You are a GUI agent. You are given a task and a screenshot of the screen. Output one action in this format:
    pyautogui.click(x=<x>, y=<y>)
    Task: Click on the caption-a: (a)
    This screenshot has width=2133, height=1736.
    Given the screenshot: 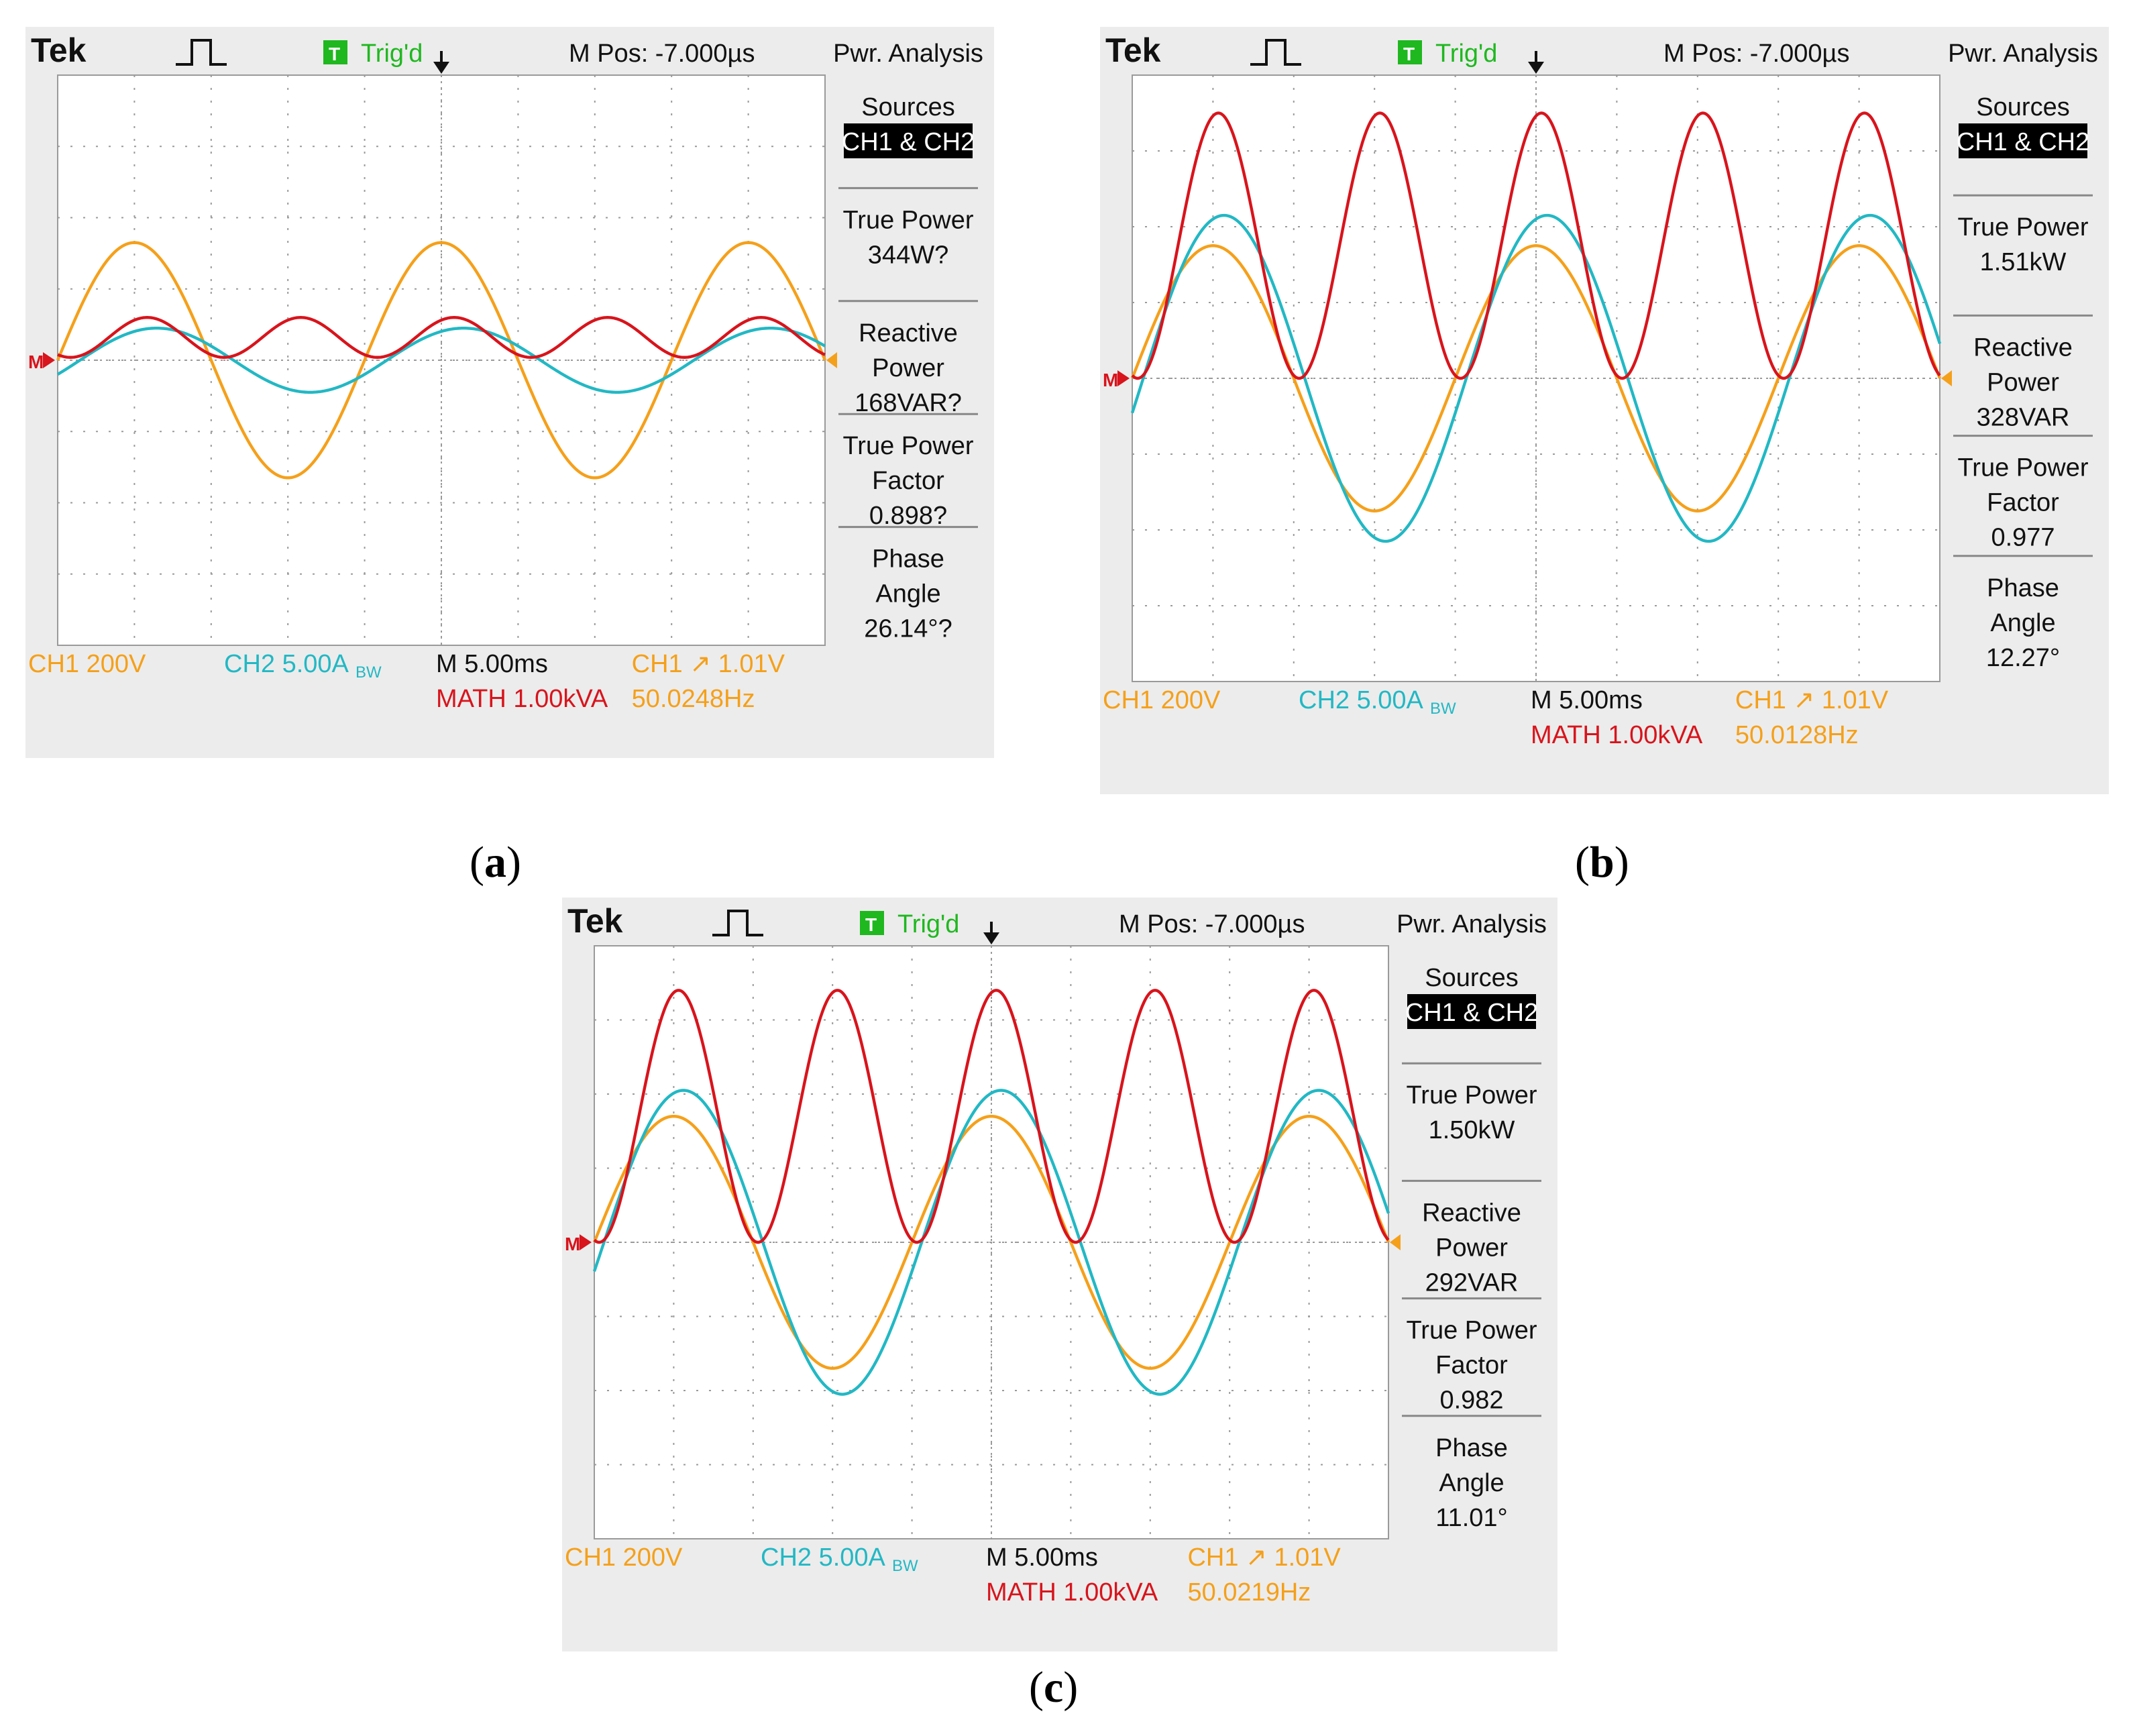 What is the action you would take?
    pyautogui.click(x=496, y=862)
    